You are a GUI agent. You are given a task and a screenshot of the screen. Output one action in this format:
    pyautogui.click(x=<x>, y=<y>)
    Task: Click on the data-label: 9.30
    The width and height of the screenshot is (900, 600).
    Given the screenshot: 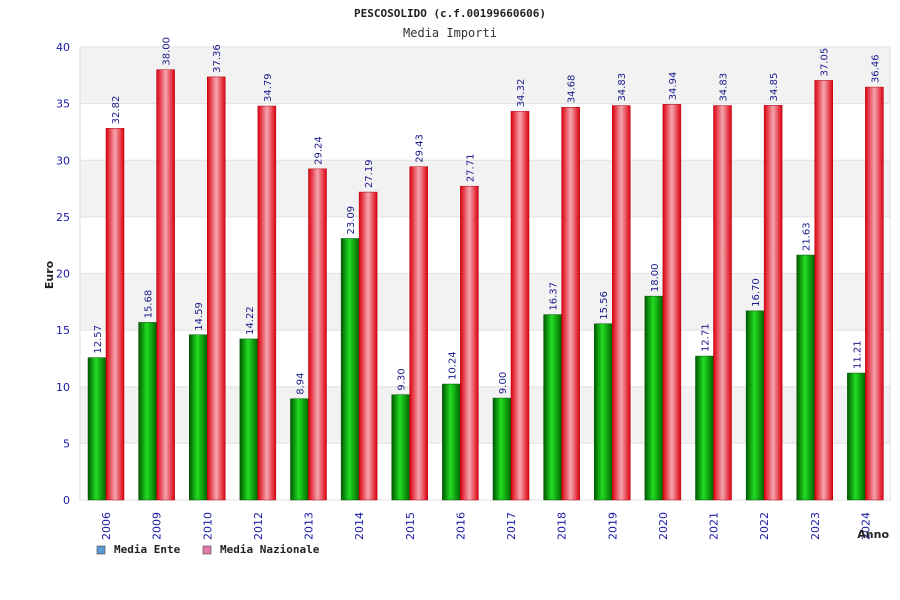 What is the action you would take?
    pyautogui.click(x=402, y=379)
    